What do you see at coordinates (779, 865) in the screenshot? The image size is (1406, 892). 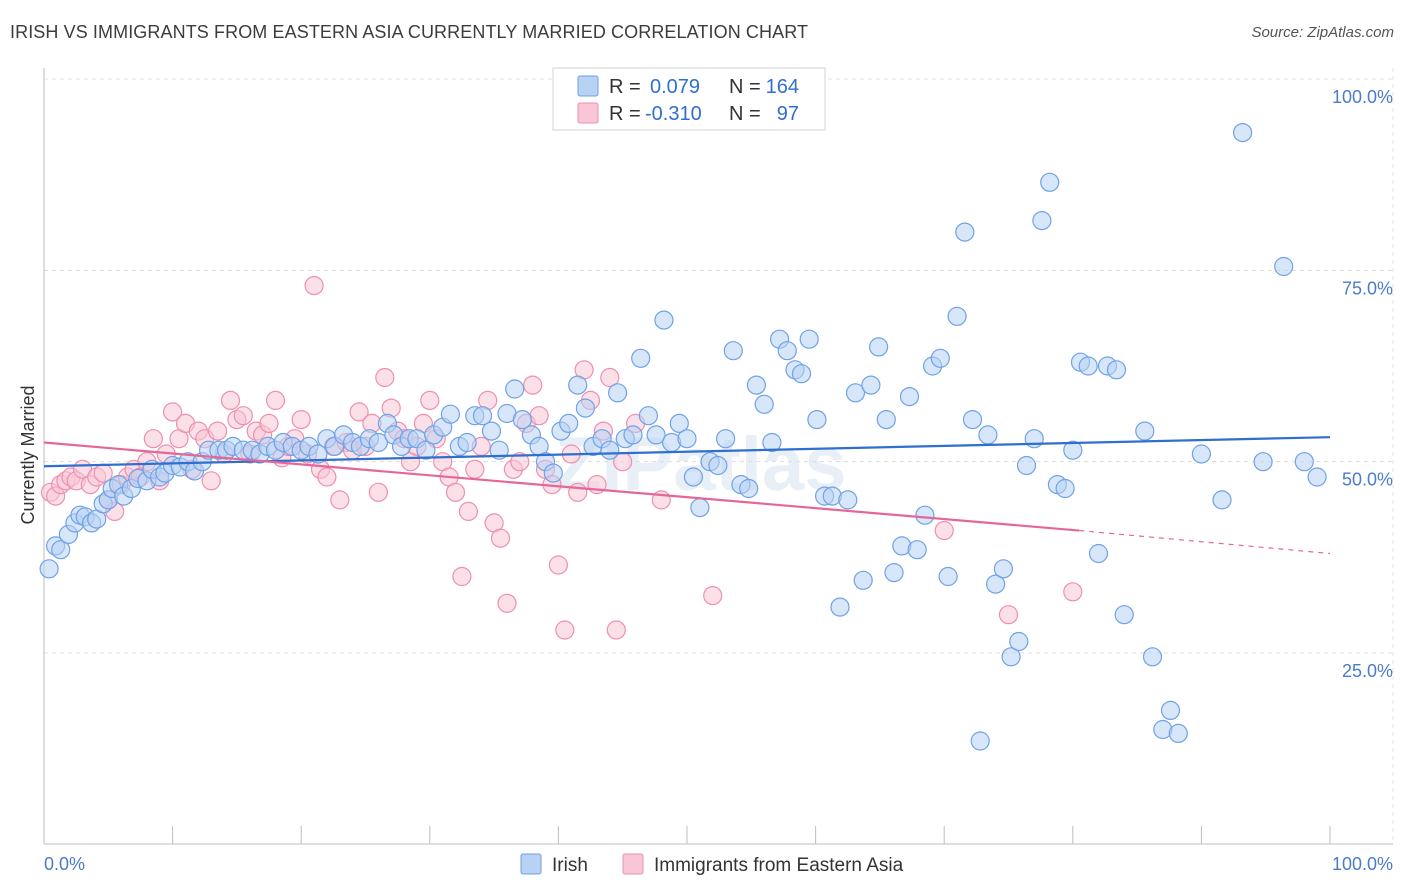 I see `legend-label-eastern-asia: Immigrants from Eastern Asia` at bounding box center [779, 865].